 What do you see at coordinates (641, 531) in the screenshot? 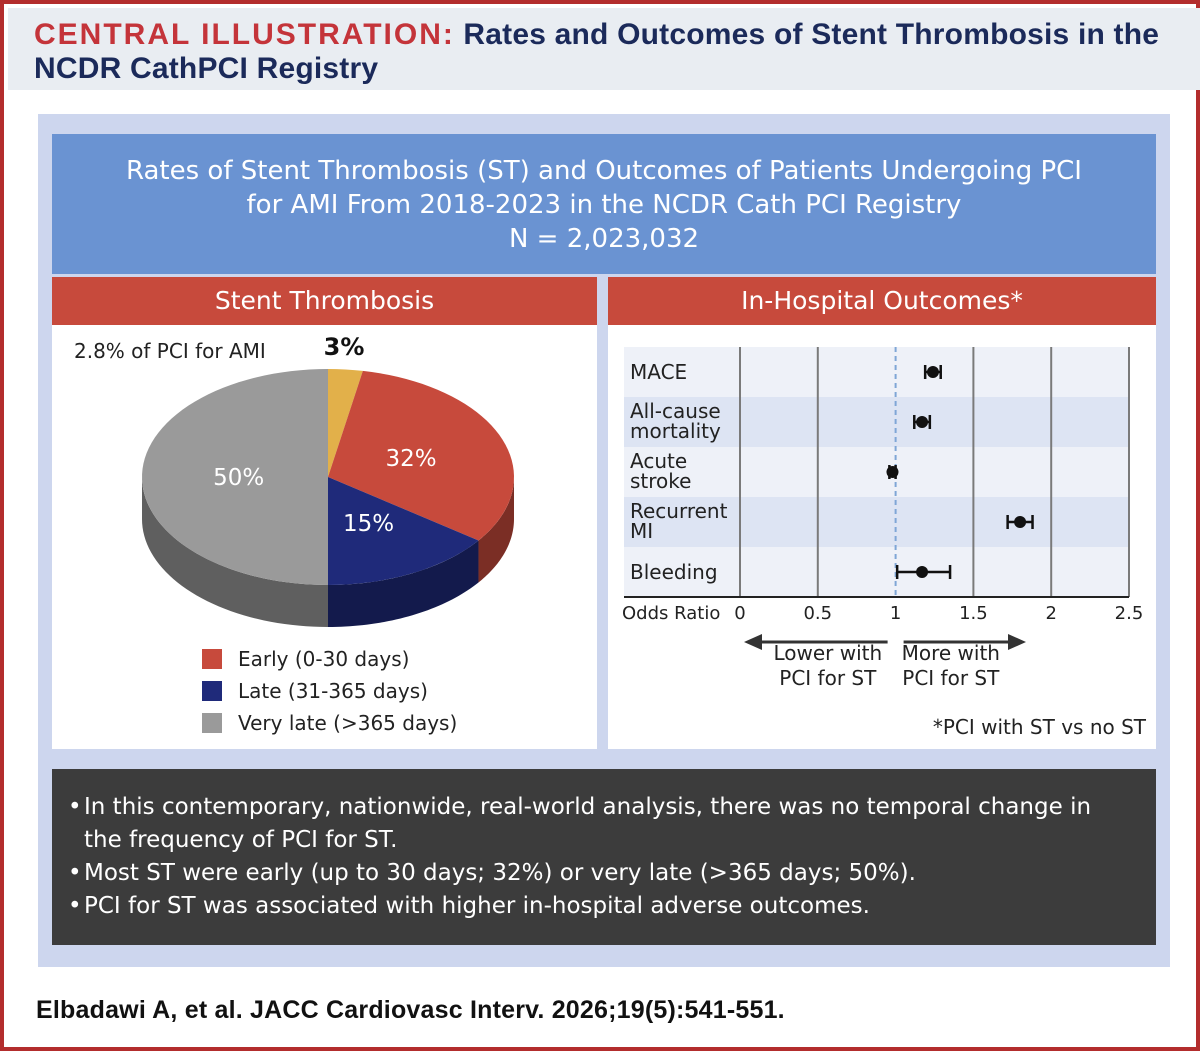
I see `outcome-label-line: MI` at bounding box center [641, 531].